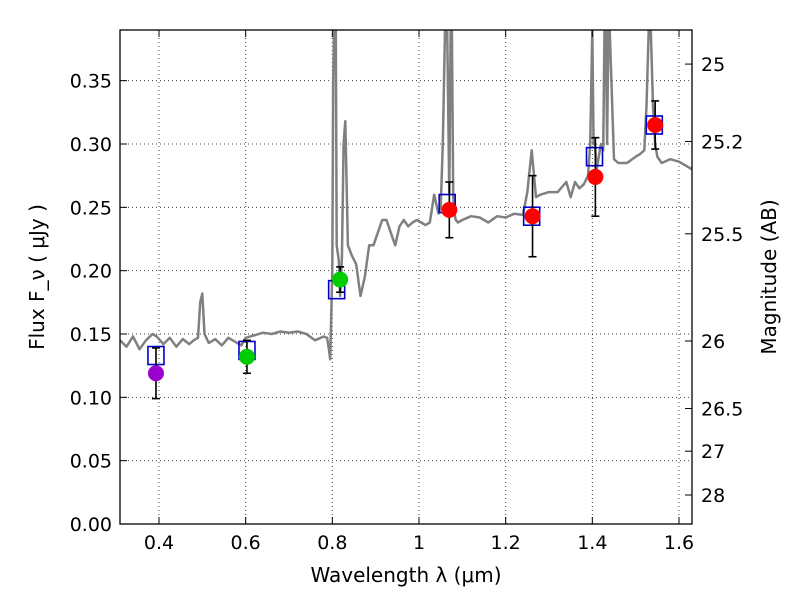 This screenshot has width=800, height=600. I want to click on x-tick-label: 1.4, so click(592, 543).